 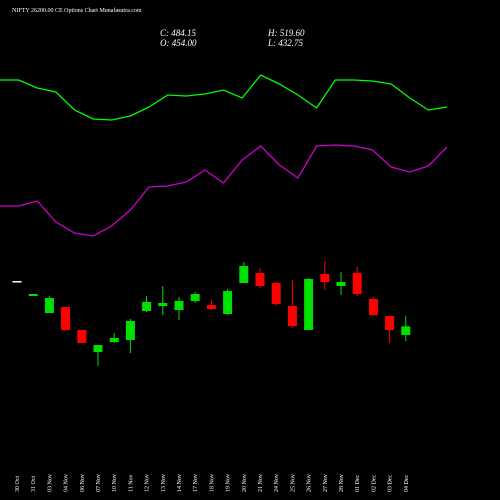 I want to click on x-tick-label: 03 Nov, so click(x=50, y=483).